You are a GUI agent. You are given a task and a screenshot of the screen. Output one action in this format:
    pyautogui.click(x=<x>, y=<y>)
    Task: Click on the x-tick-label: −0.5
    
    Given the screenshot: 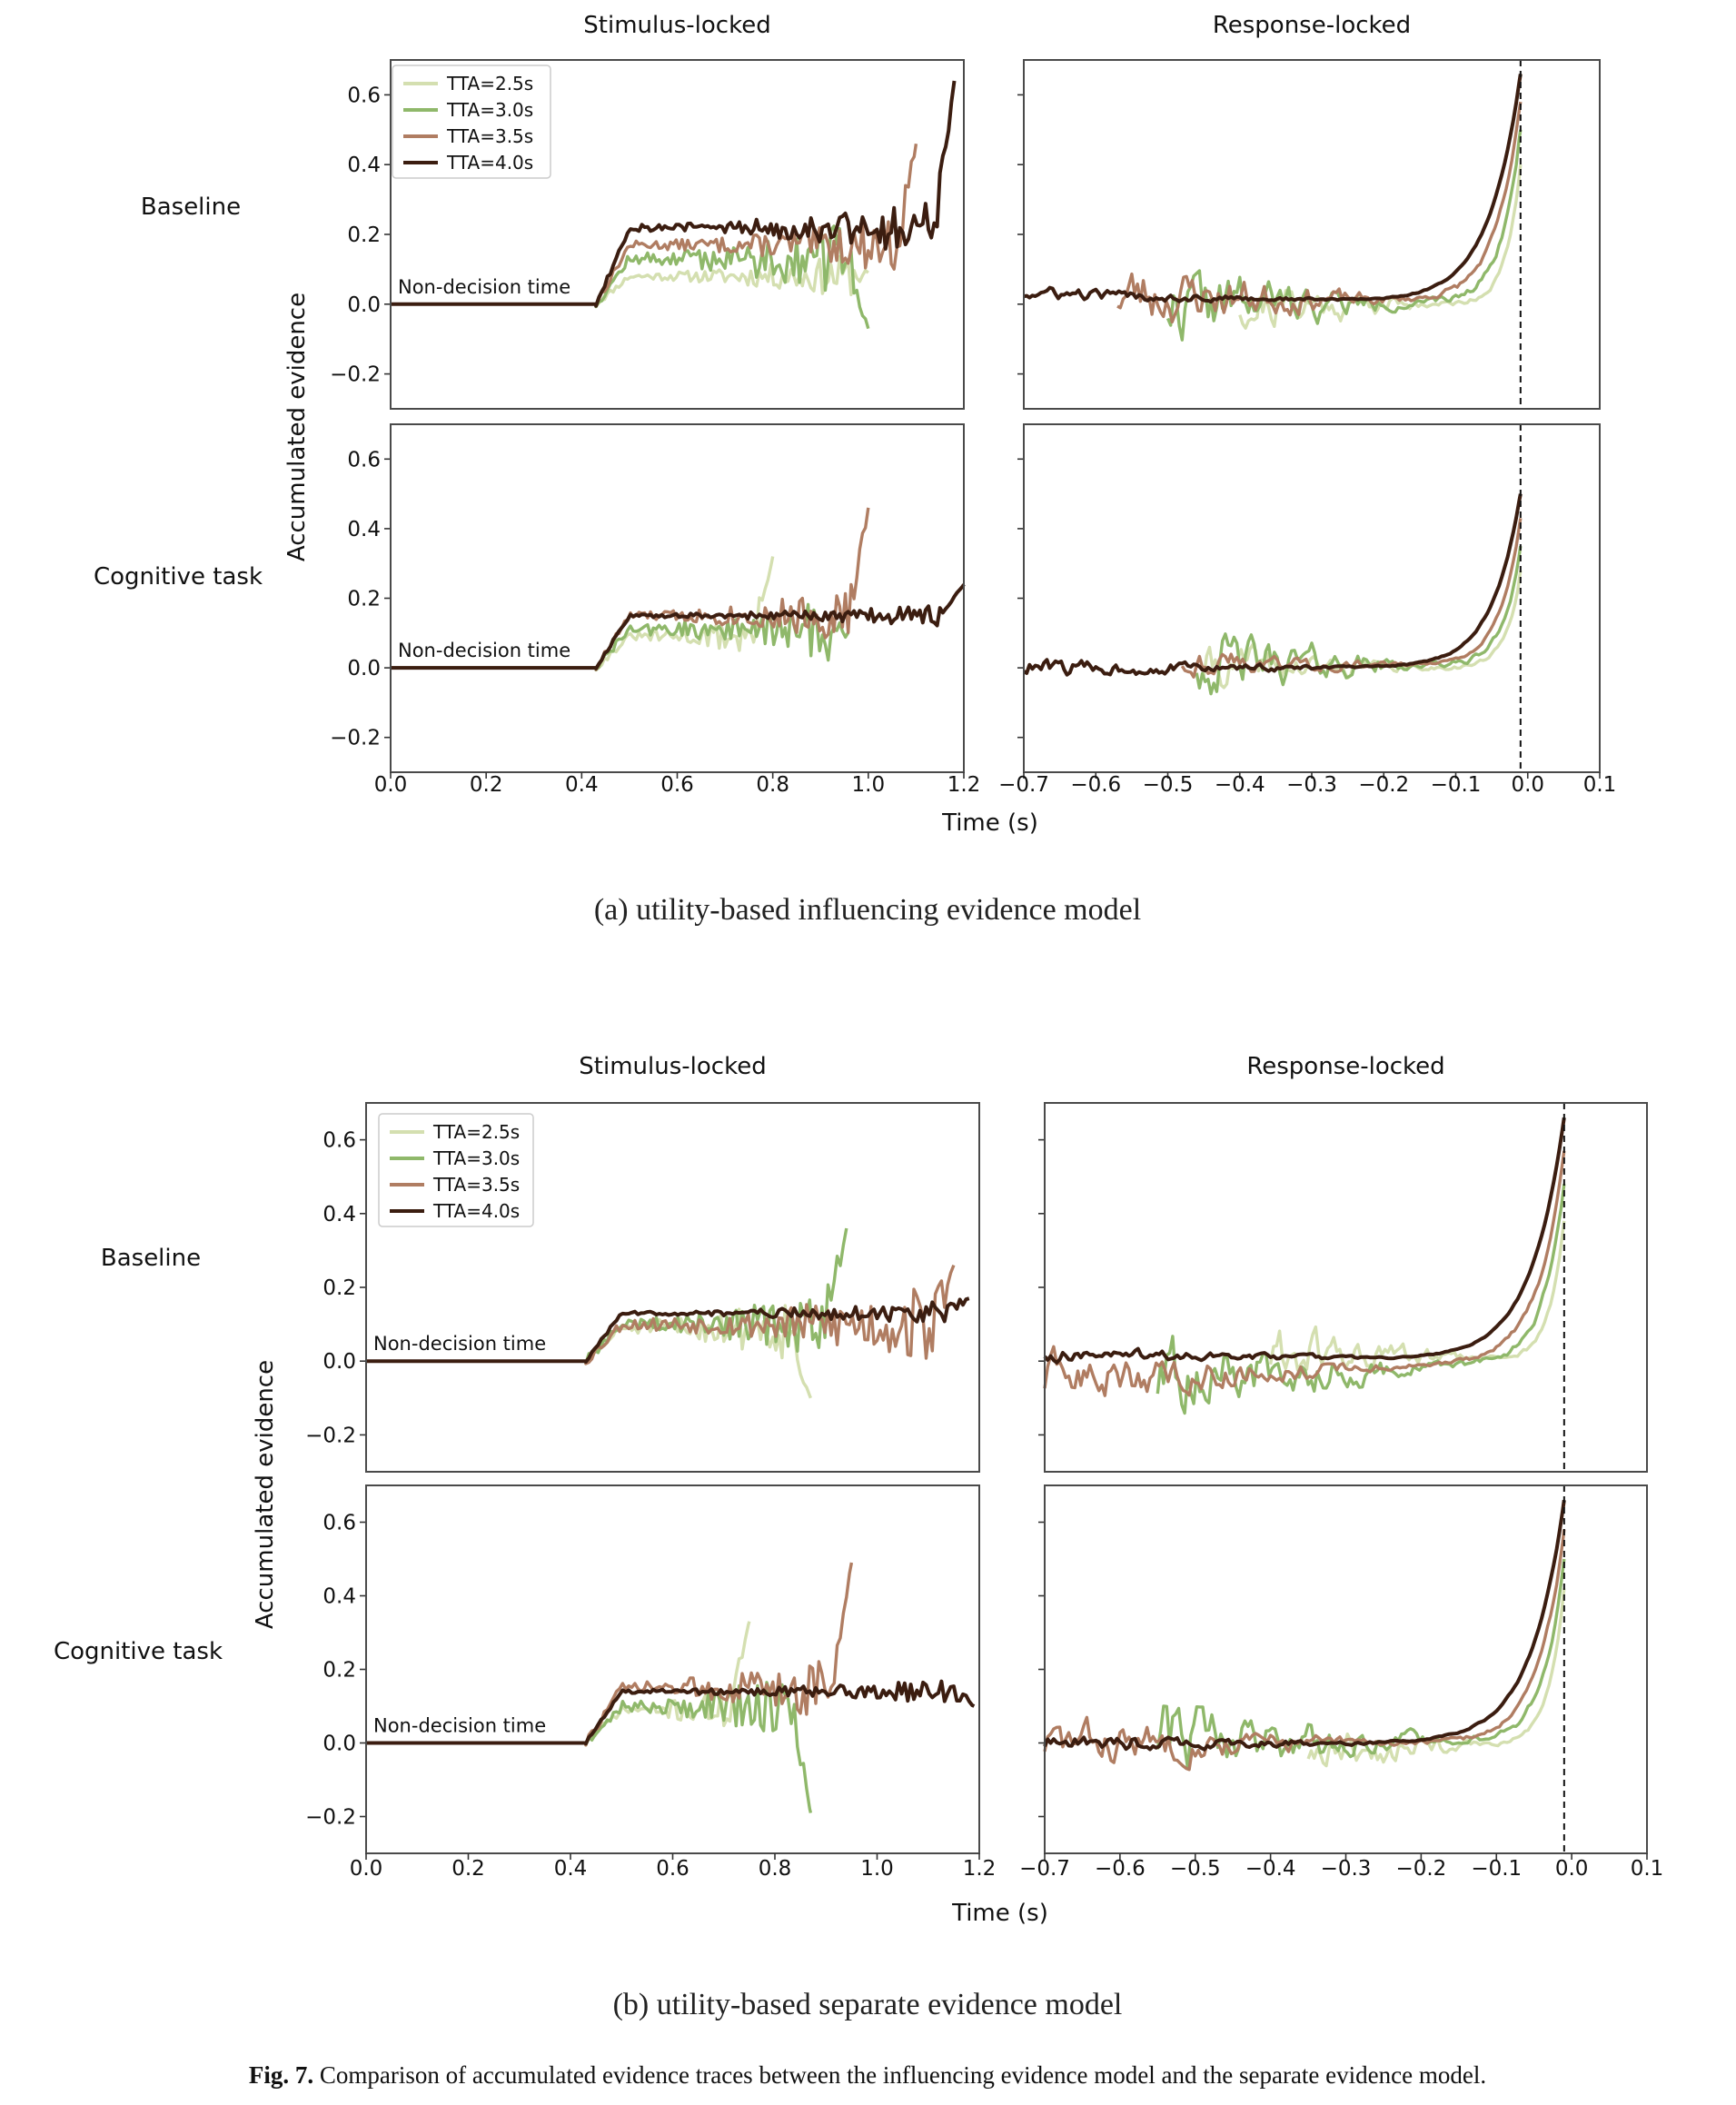 What is the action you would take?
    pyautogui.click(x=1168, y=785)
    